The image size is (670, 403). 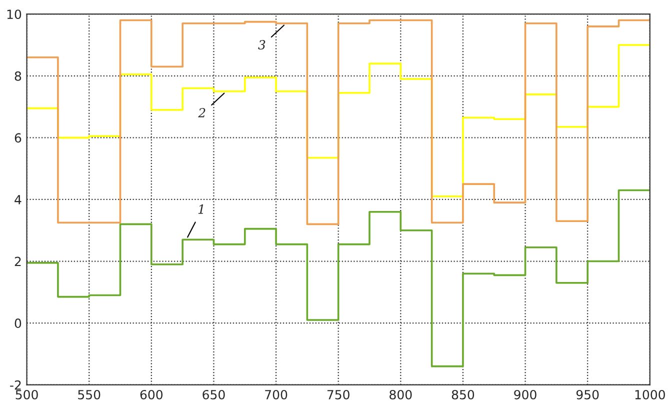 What do you see at coordinates (18, 323) in the screenshot?
I see `y-tick-label: 0` at bounding box center [18, 323].